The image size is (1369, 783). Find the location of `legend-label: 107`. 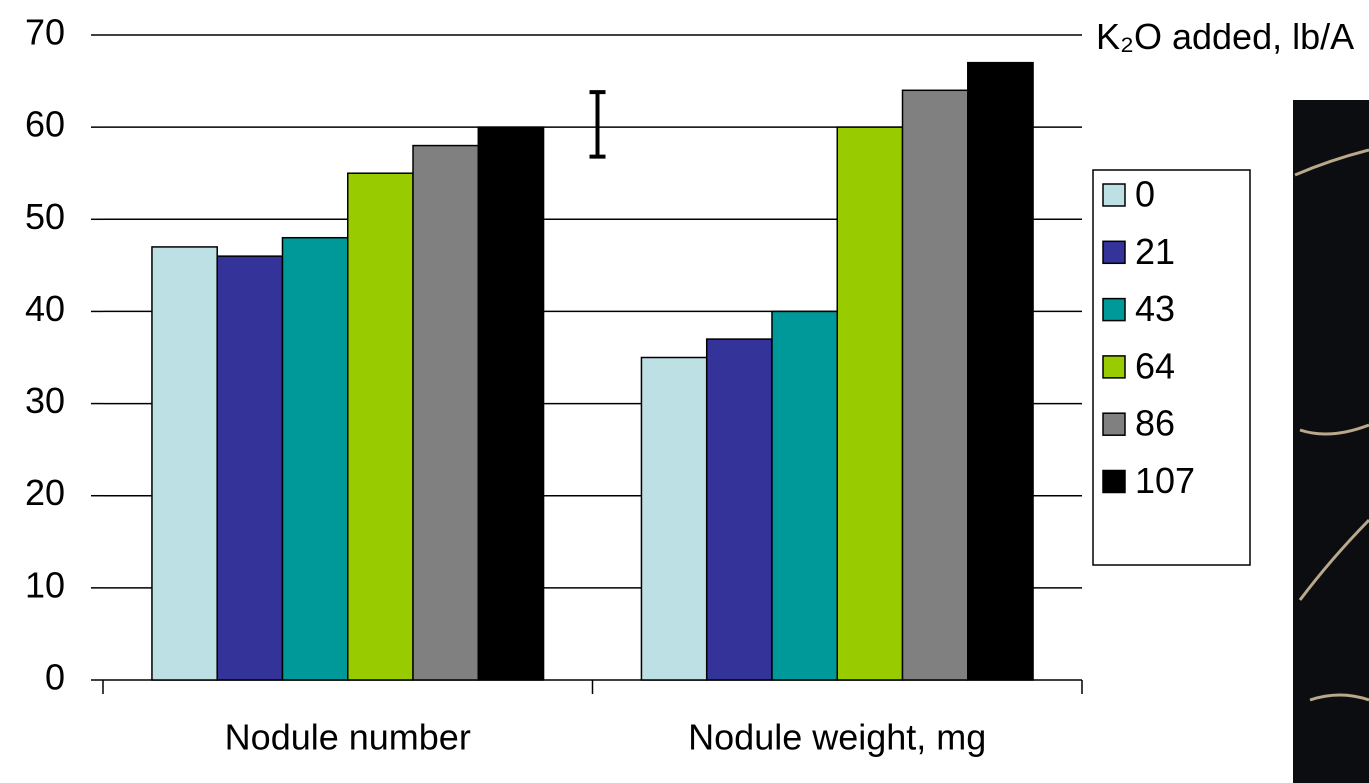

legend-label: 107 is located at coordinates (1165, 480).